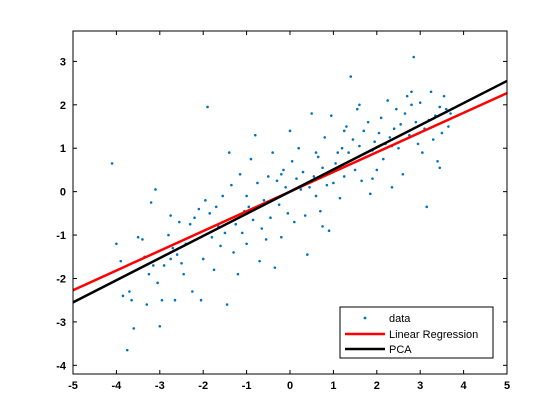 The height and width of the screenshot is (420, 560). What do you see at coordinates (63, 106) in the screenshot?
I see `y-tick-label: 2` at bounding box center [63, 106].